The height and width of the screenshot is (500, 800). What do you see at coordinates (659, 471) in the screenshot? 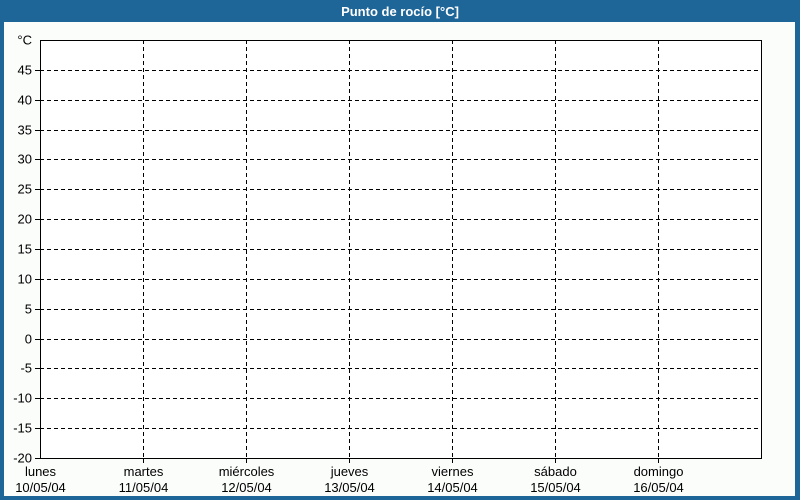
I see `day-label: domingo` at bounding box center [659, 471].